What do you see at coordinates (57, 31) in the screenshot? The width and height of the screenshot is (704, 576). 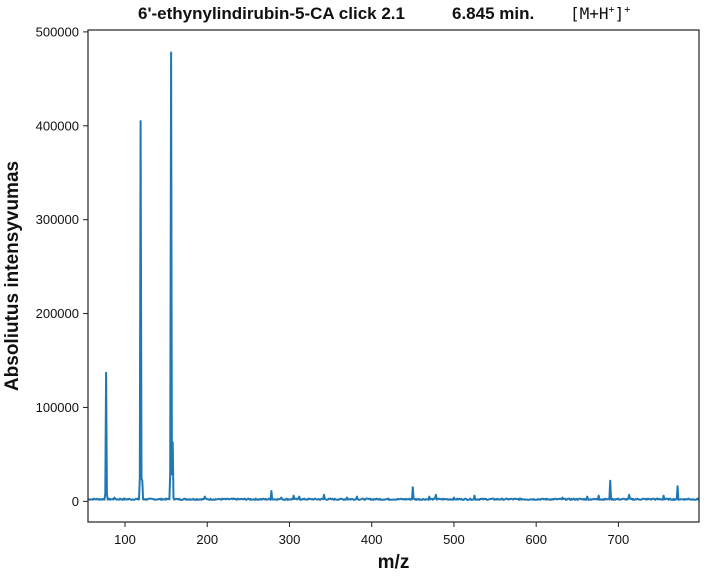 I see `y-tick-label: 500000` at bounding box center [57, 31].